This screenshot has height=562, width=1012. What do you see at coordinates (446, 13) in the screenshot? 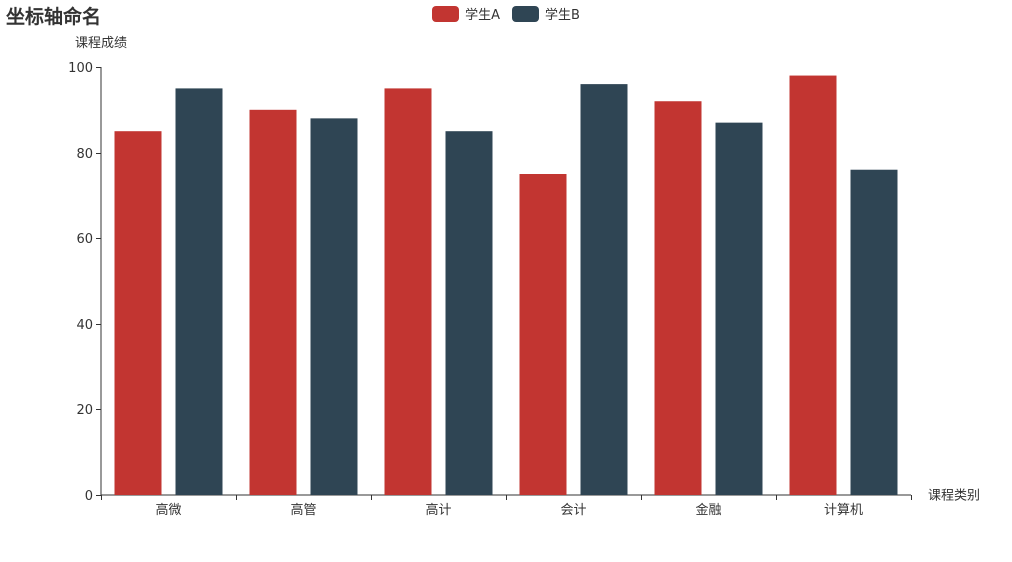
I see `legend-swatch-series-a` at bounding box center [446, 13].